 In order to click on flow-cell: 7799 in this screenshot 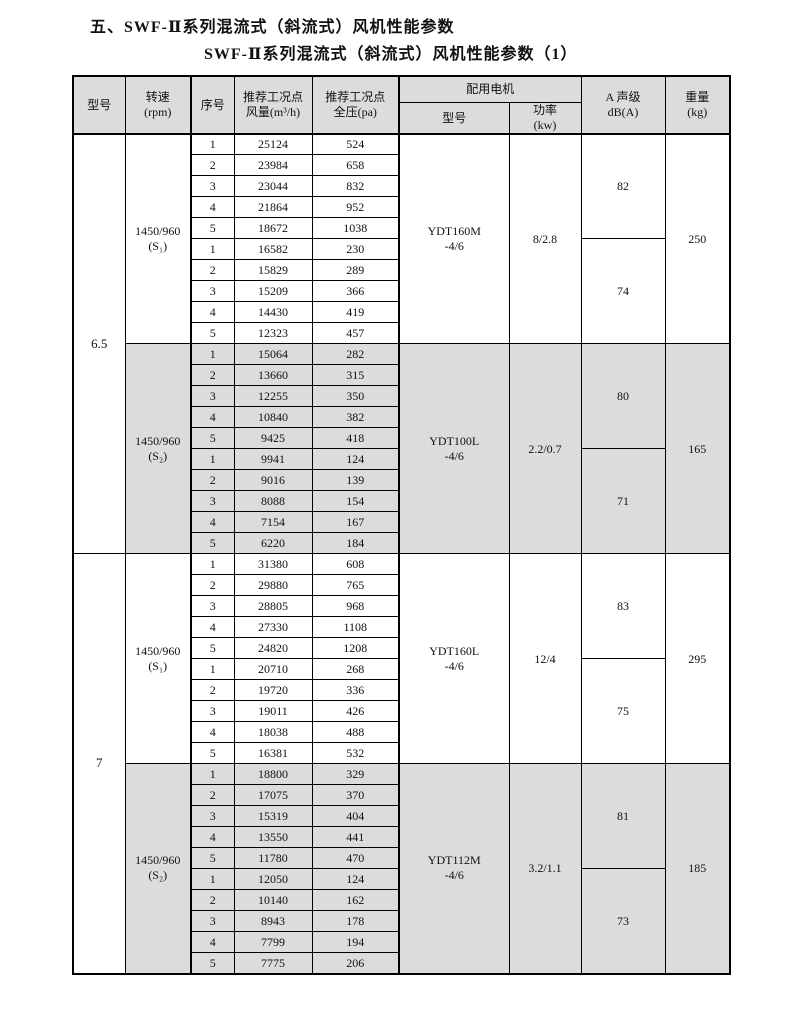, I will do `click(273, 942)`.